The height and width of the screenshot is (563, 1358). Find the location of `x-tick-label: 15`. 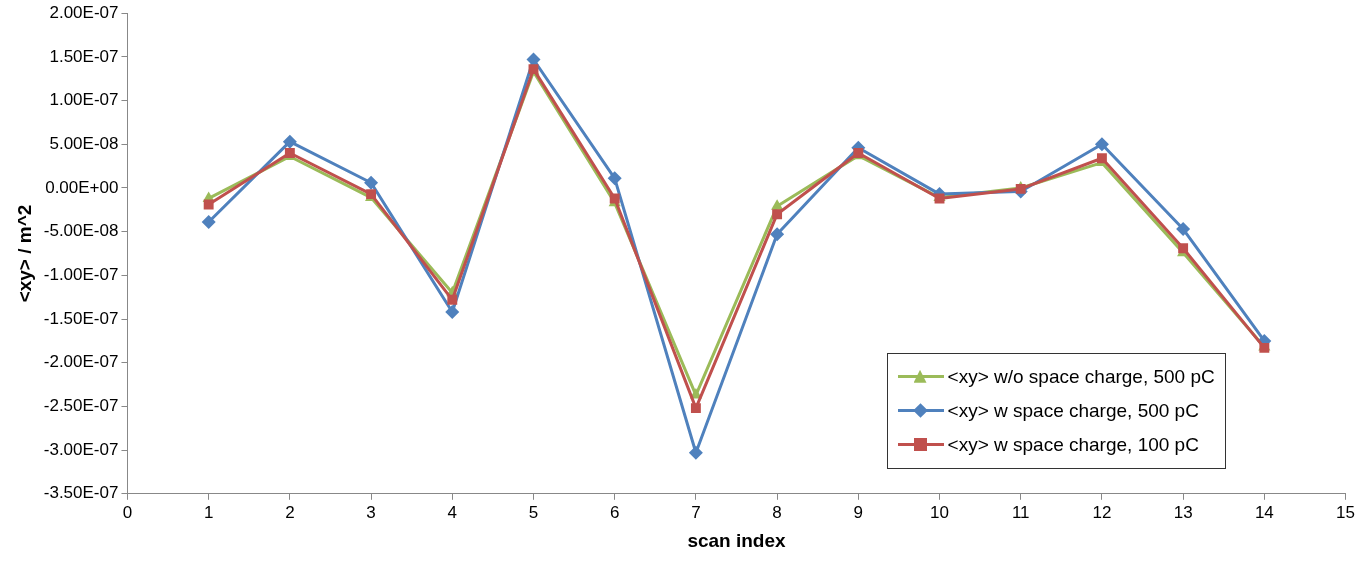

x-tick-label: 15 is located at coordinates (1346, 512).